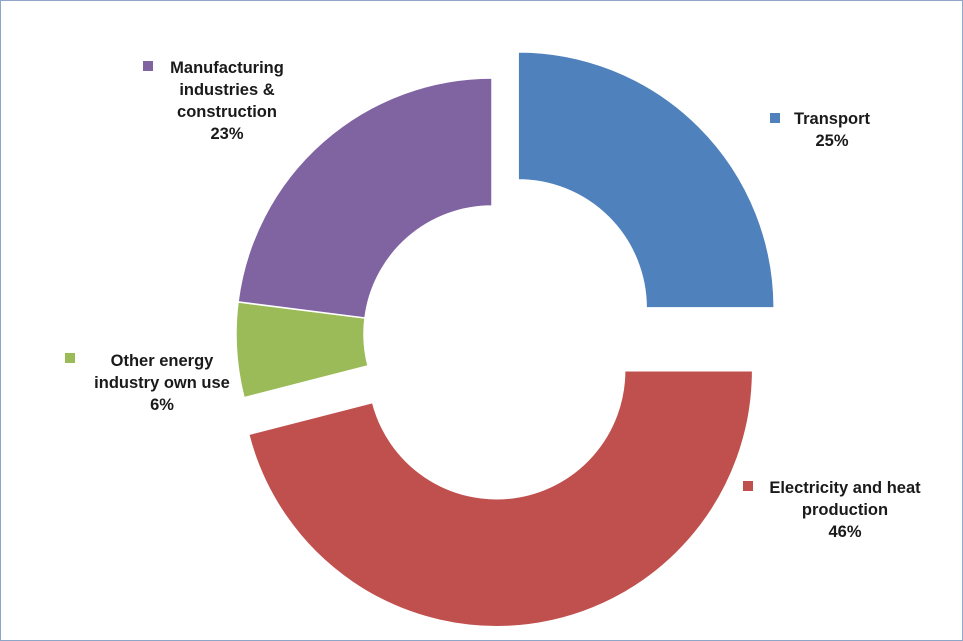 This screenshot has width=963, height=641. Describe the element at coordinates (820, 130) in the screenshot. I see `data-label-transport: Transport 25%` at that location.